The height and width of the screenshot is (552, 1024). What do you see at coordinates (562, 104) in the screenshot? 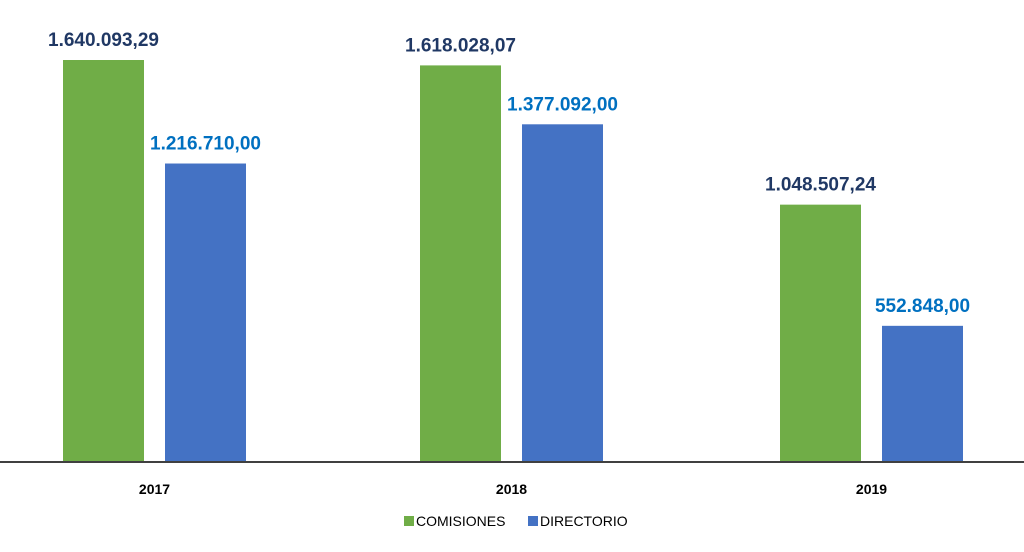
I see `value-label-directorio-2018: 1.377.092,00` at bounding box center [562, 104].